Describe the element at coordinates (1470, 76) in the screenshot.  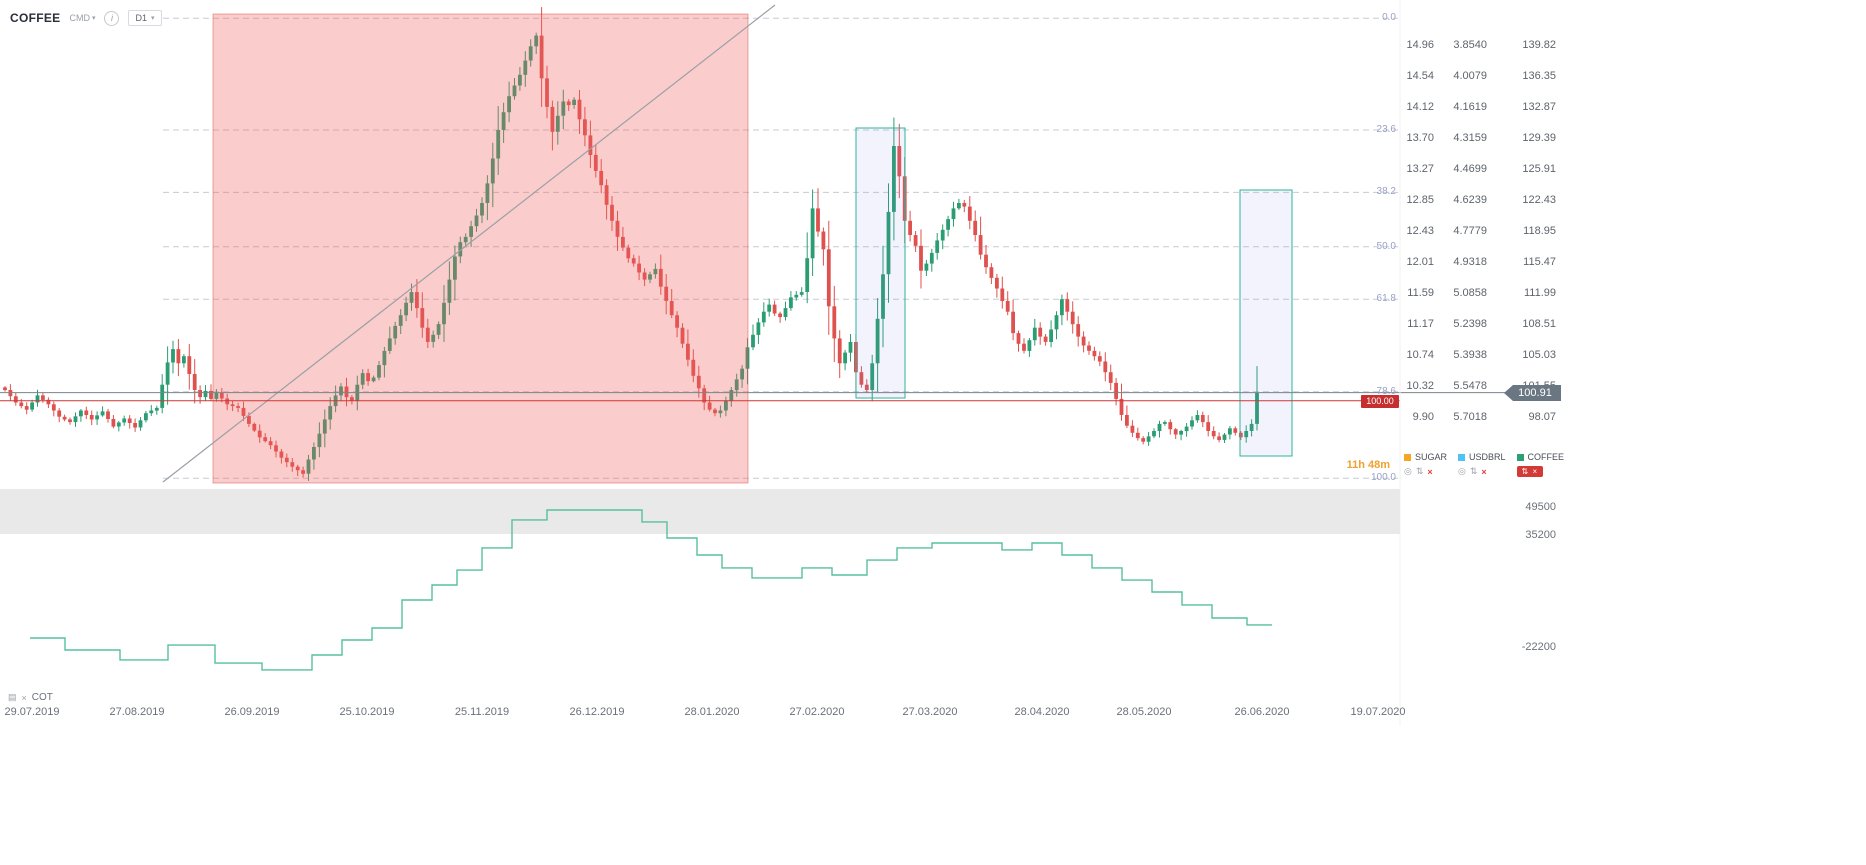
I see `scale-value: 4.0079` at that location.